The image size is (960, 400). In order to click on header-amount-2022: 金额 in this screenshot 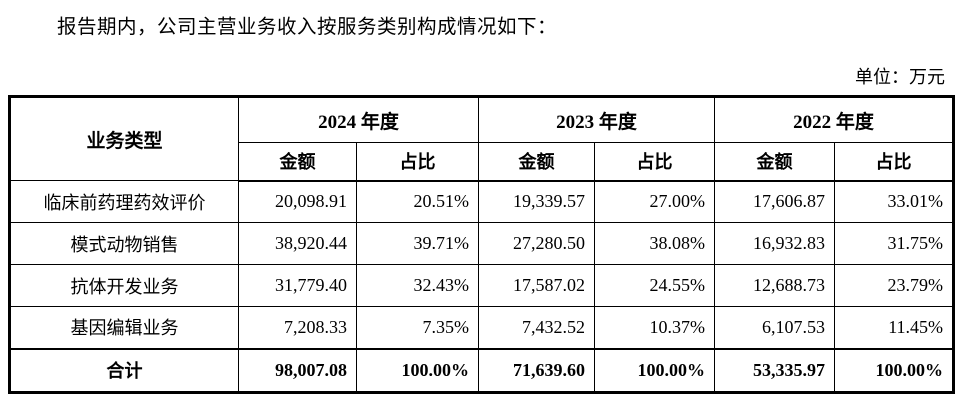, I will do `click(775, 162)`.